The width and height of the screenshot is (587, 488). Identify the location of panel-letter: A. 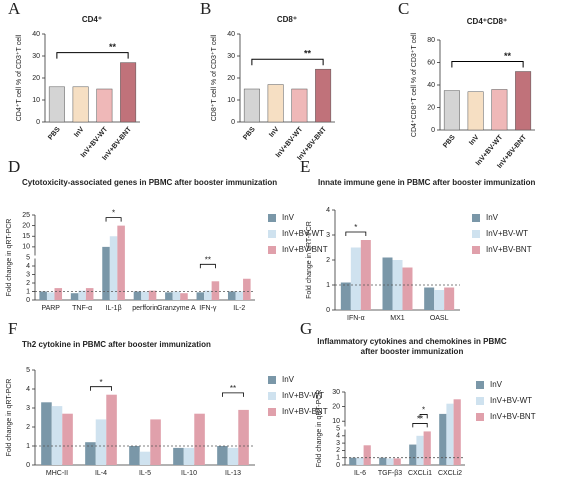
(14, 9).